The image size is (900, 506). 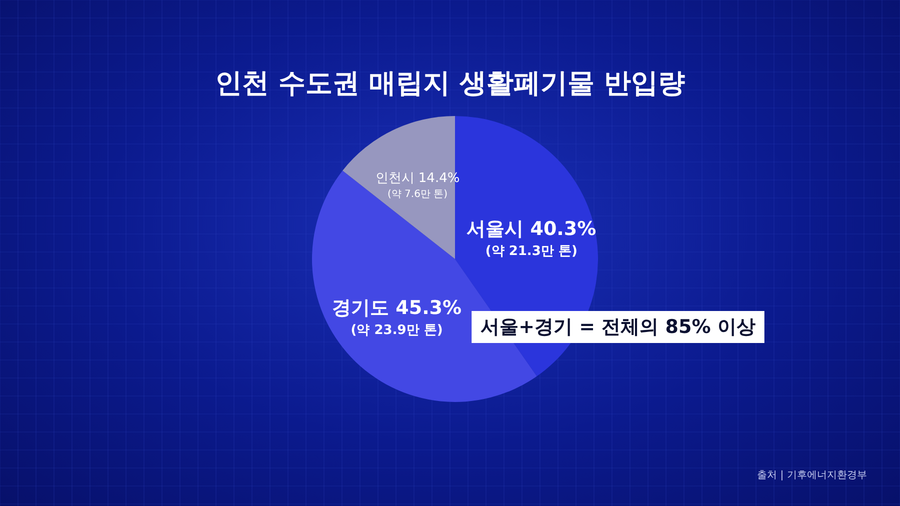 I want to click on text: (약 21.3만 톤), so click(x=531, y=251).